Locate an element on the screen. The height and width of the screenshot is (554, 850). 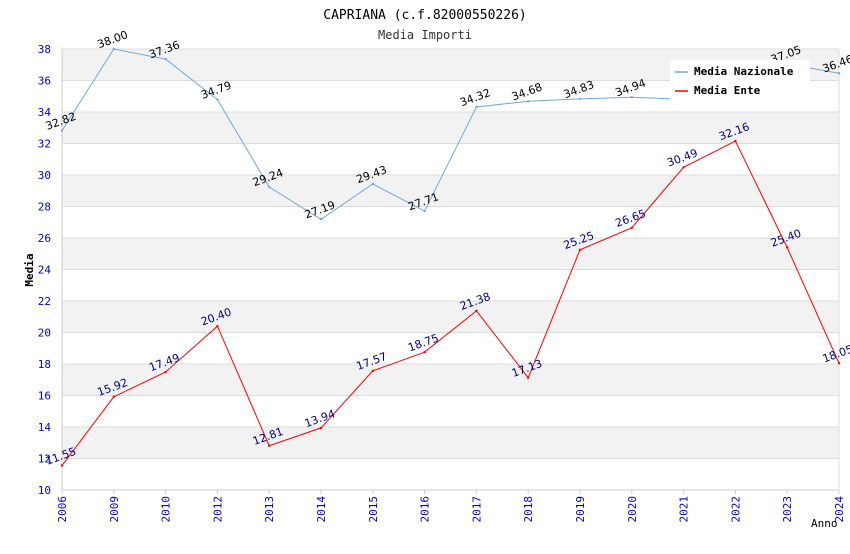
y-tick-label: 38 is located at coordinates (44, 49).